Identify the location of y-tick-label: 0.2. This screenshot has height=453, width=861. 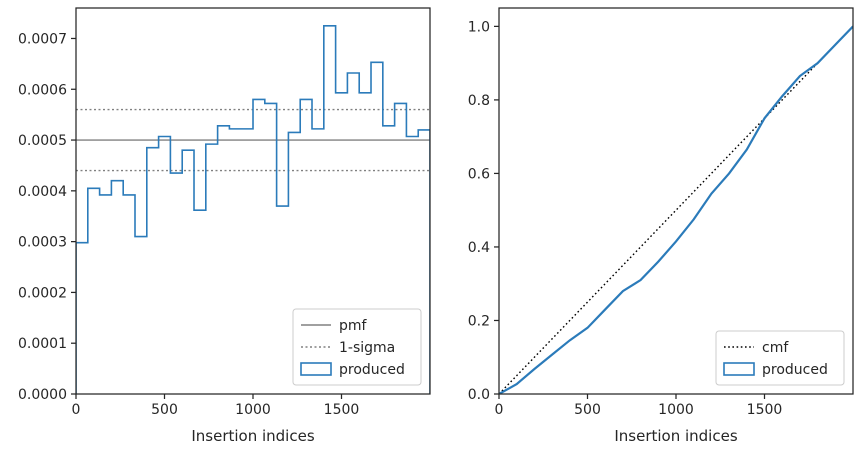
(479, 321).